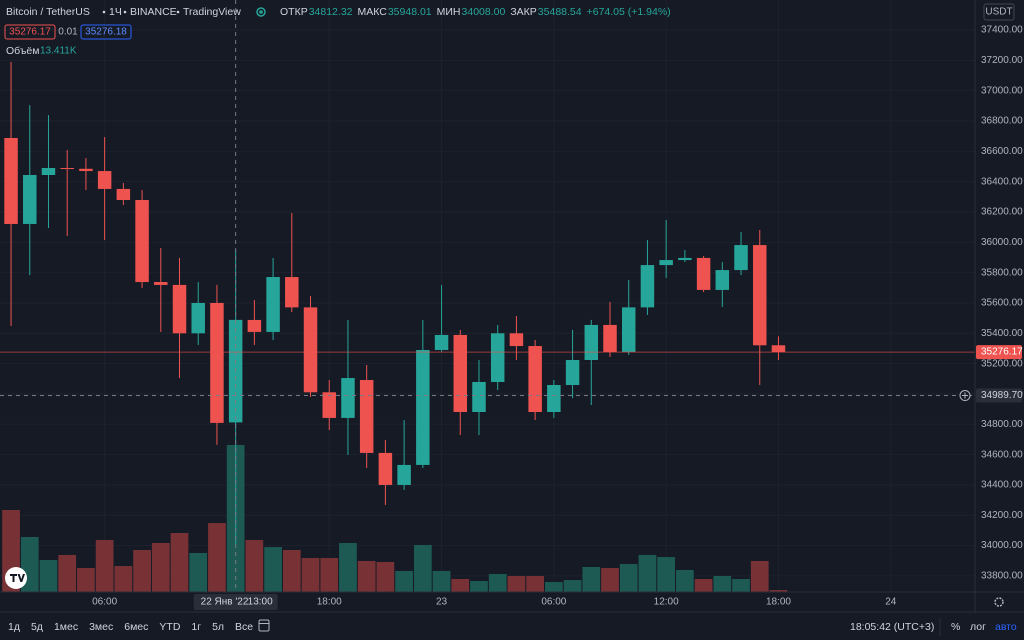 The width and height of the screenshot is (1024, 640). I want to click on currency-button, so click(999, 12).